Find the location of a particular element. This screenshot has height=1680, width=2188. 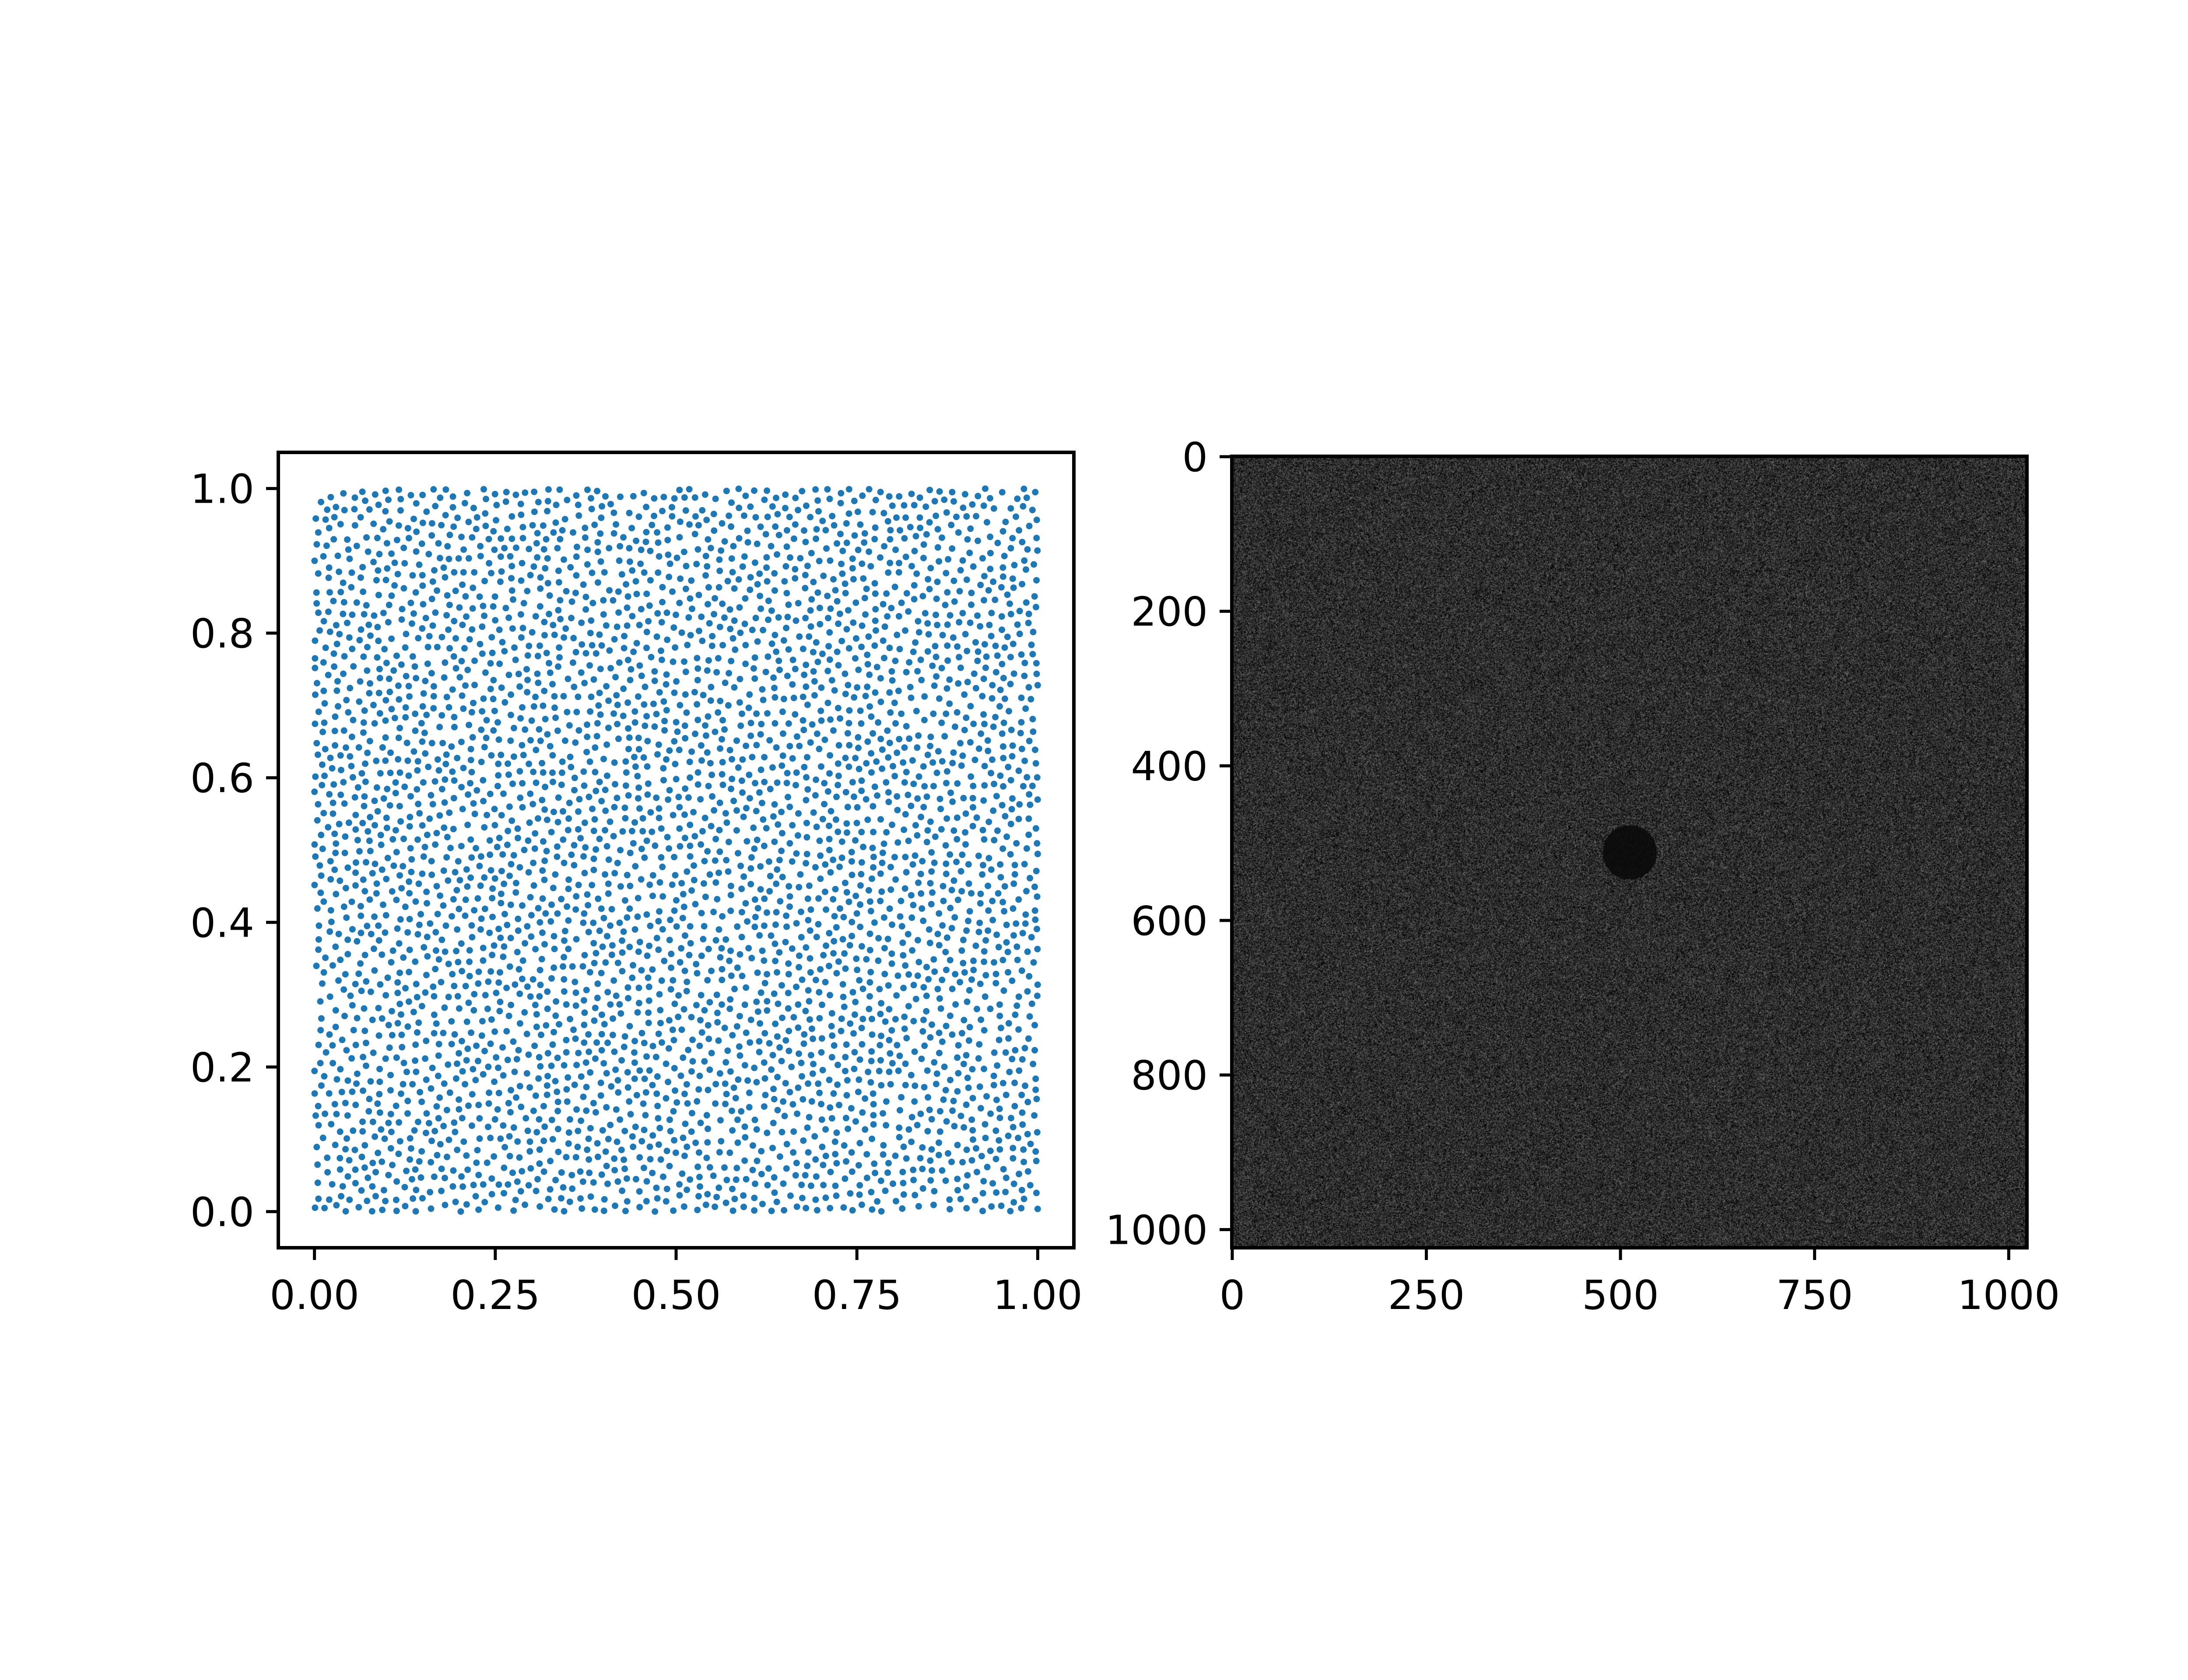

x-tick-label: 1000 is located at coordinates (2009, 1295).